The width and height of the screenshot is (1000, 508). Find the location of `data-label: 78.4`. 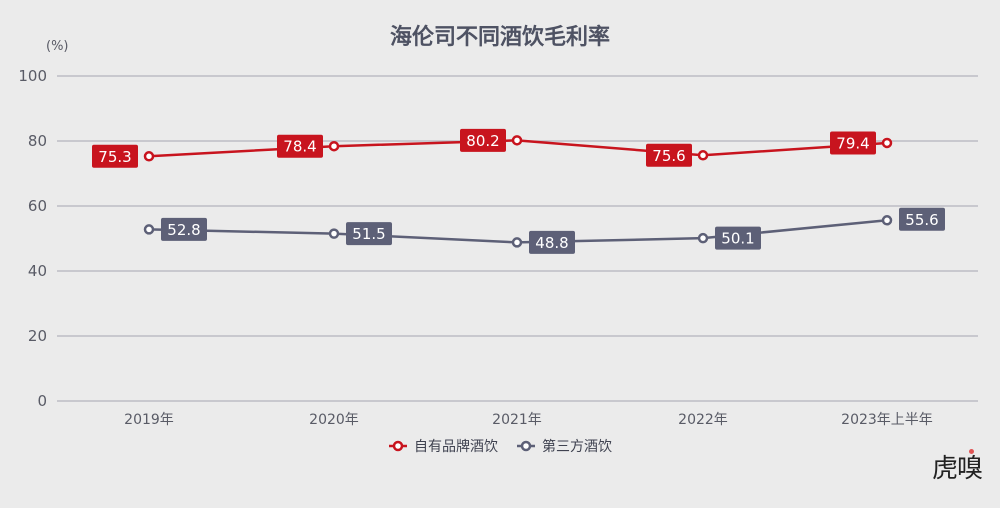

data-label: 78.4 is located at coordinates (299, 147).